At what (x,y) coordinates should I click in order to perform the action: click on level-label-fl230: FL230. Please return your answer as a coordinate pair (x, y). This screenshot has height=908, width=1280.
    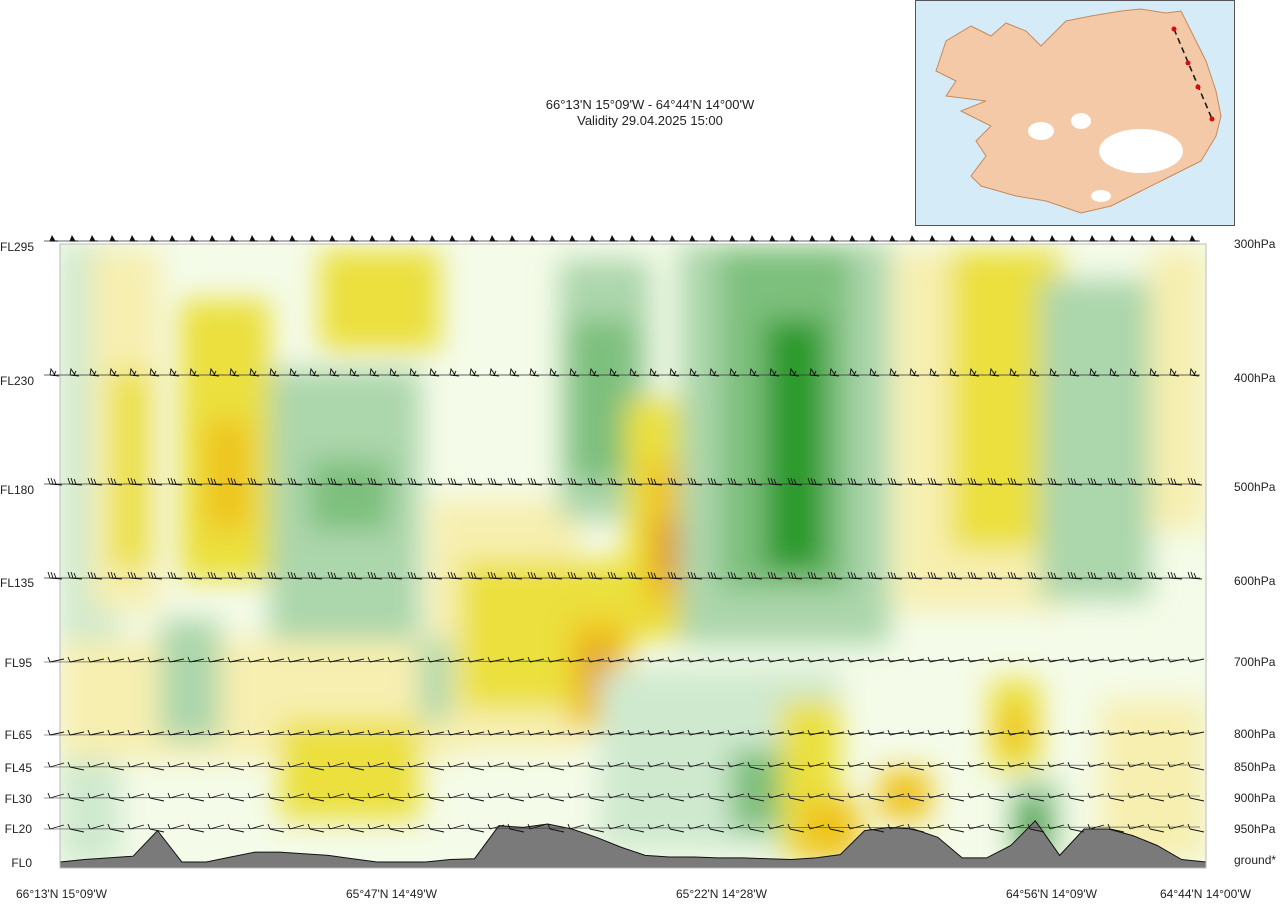
    Looking at the image, I should click on (17, 381).